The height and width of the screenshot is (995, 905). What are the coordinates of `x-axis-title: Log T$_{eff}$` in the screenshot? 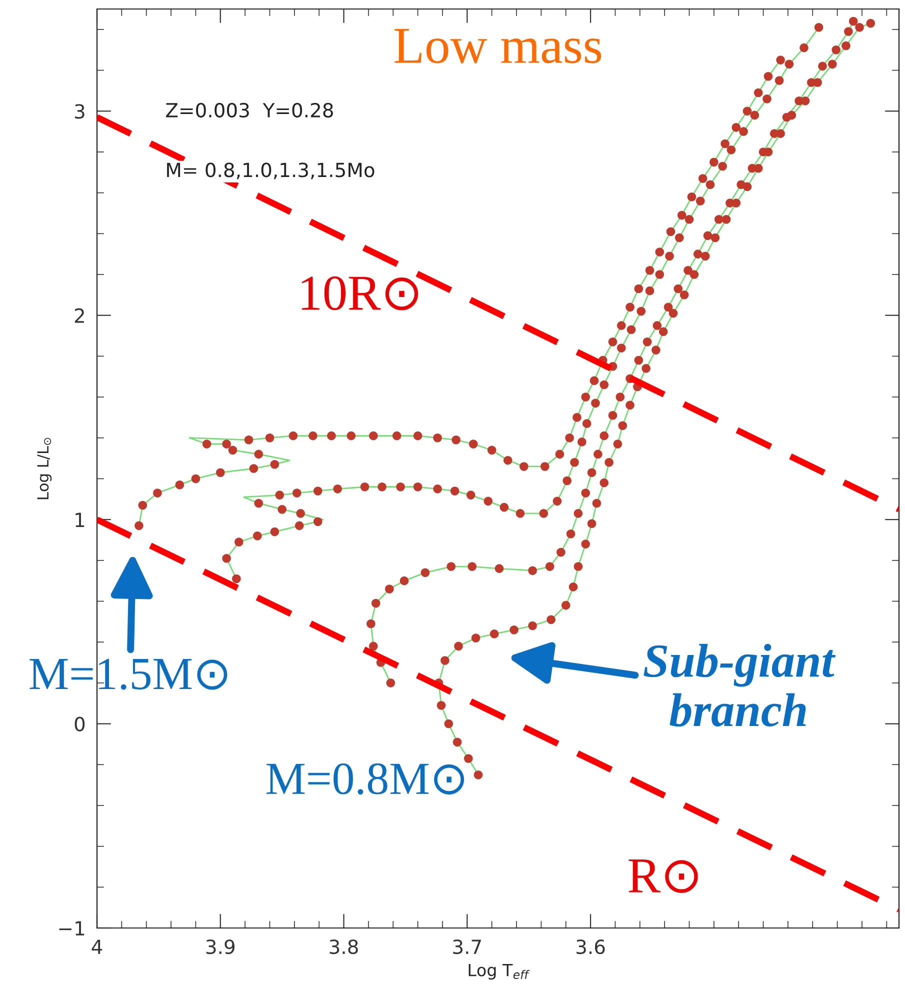 It's located at (499, 972).